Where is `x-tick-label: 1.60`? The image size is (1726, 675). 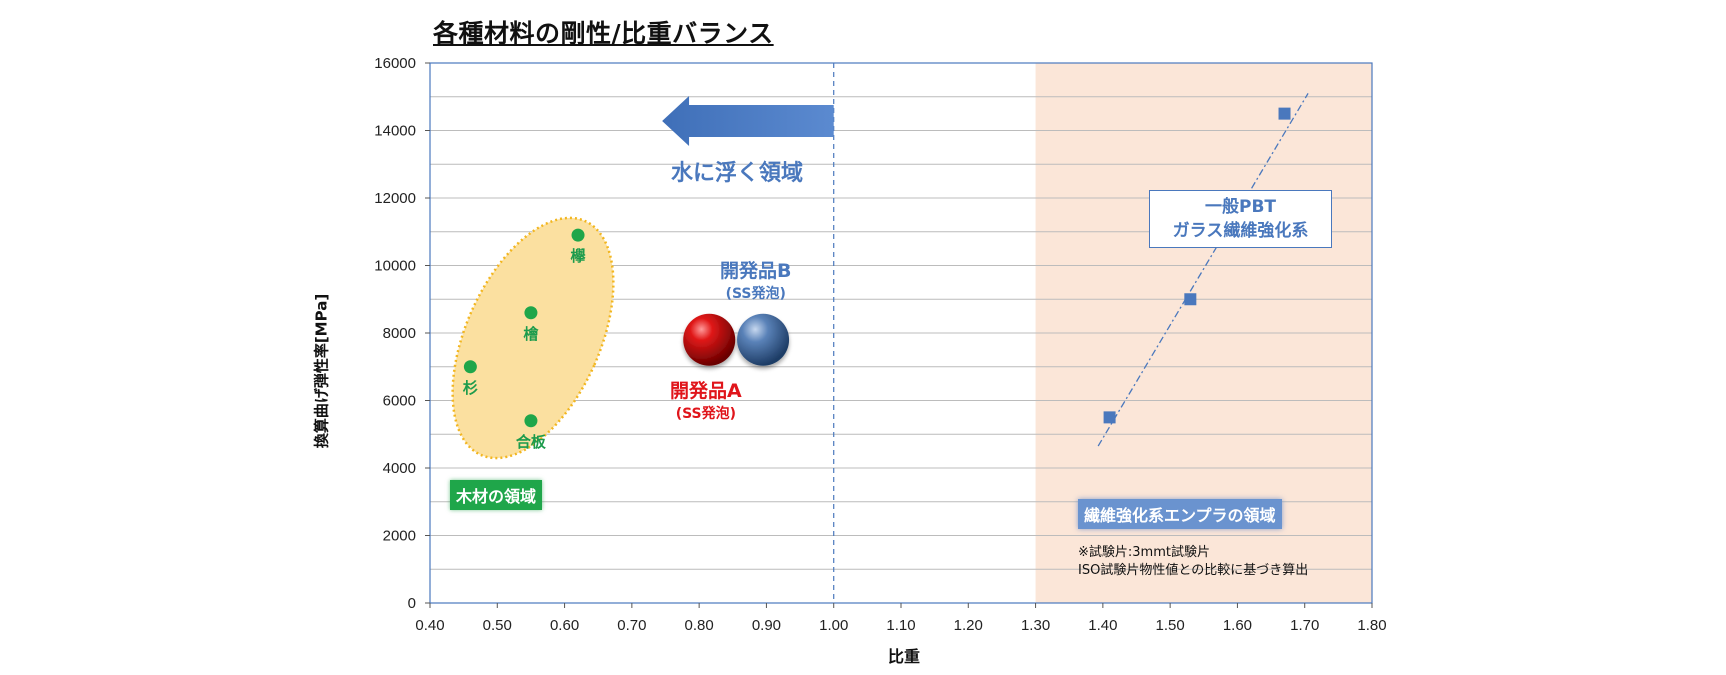 x-tick-label: 1.60 is located at coordinates (1237, 625).